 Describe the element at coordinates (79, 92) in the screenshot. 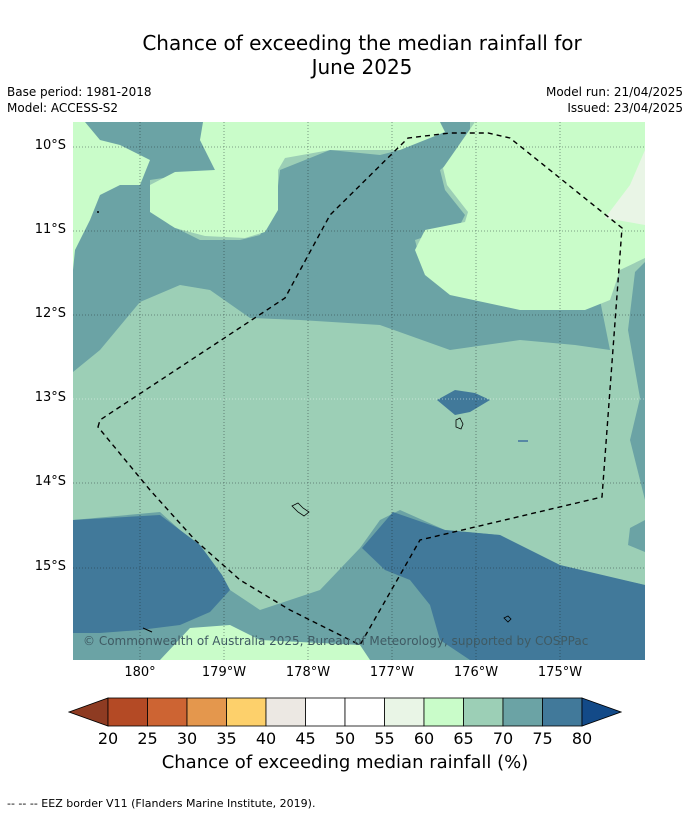

I see `base-period: Base period: 1981-2018` at that location.